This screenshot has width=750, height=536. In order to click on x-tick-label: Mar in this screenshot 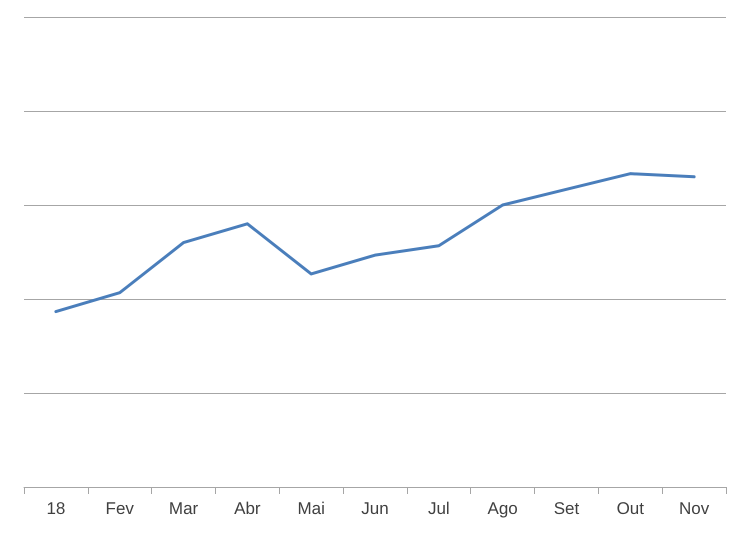, I will do `click(183, 508)`.